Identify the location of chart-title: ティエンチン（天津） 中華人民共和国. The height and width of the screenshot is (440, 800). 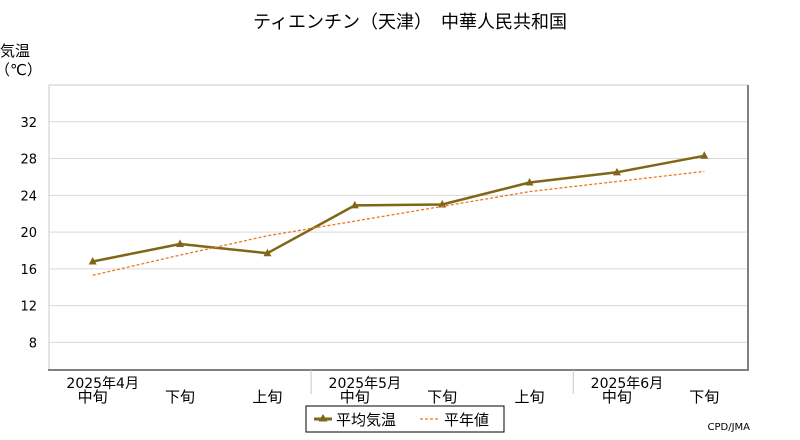
(410, 22).